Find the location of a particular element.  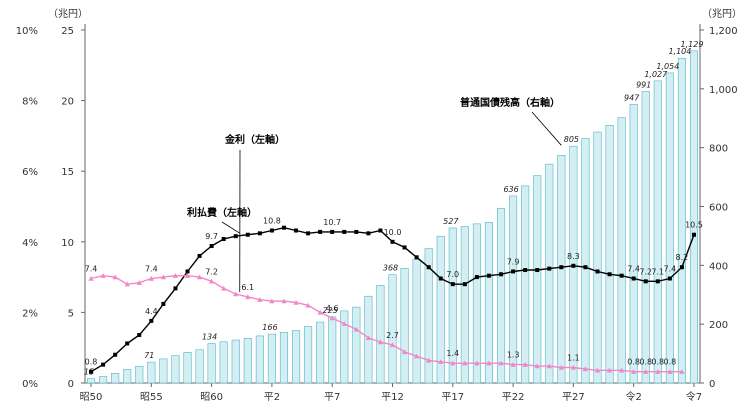

x-tick-label: 令7 is located at coordinates (694, 396).